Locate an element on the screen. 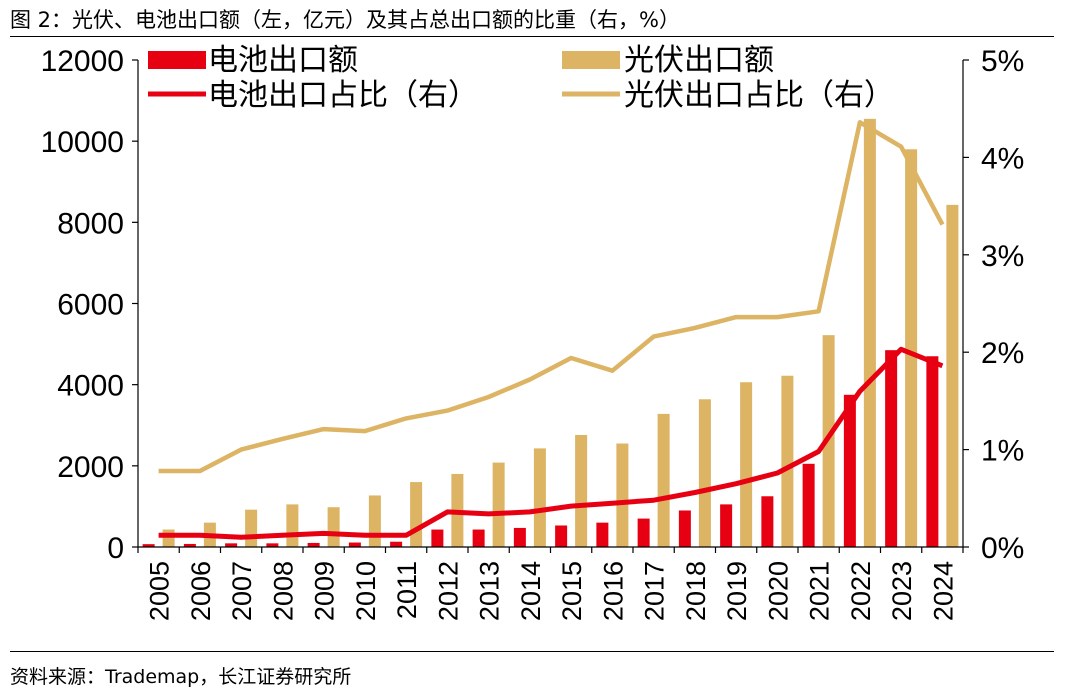 The width and height of the screenshot is (1080, 698). year-label-2008: 2008 is located at coordinates (283, 591).